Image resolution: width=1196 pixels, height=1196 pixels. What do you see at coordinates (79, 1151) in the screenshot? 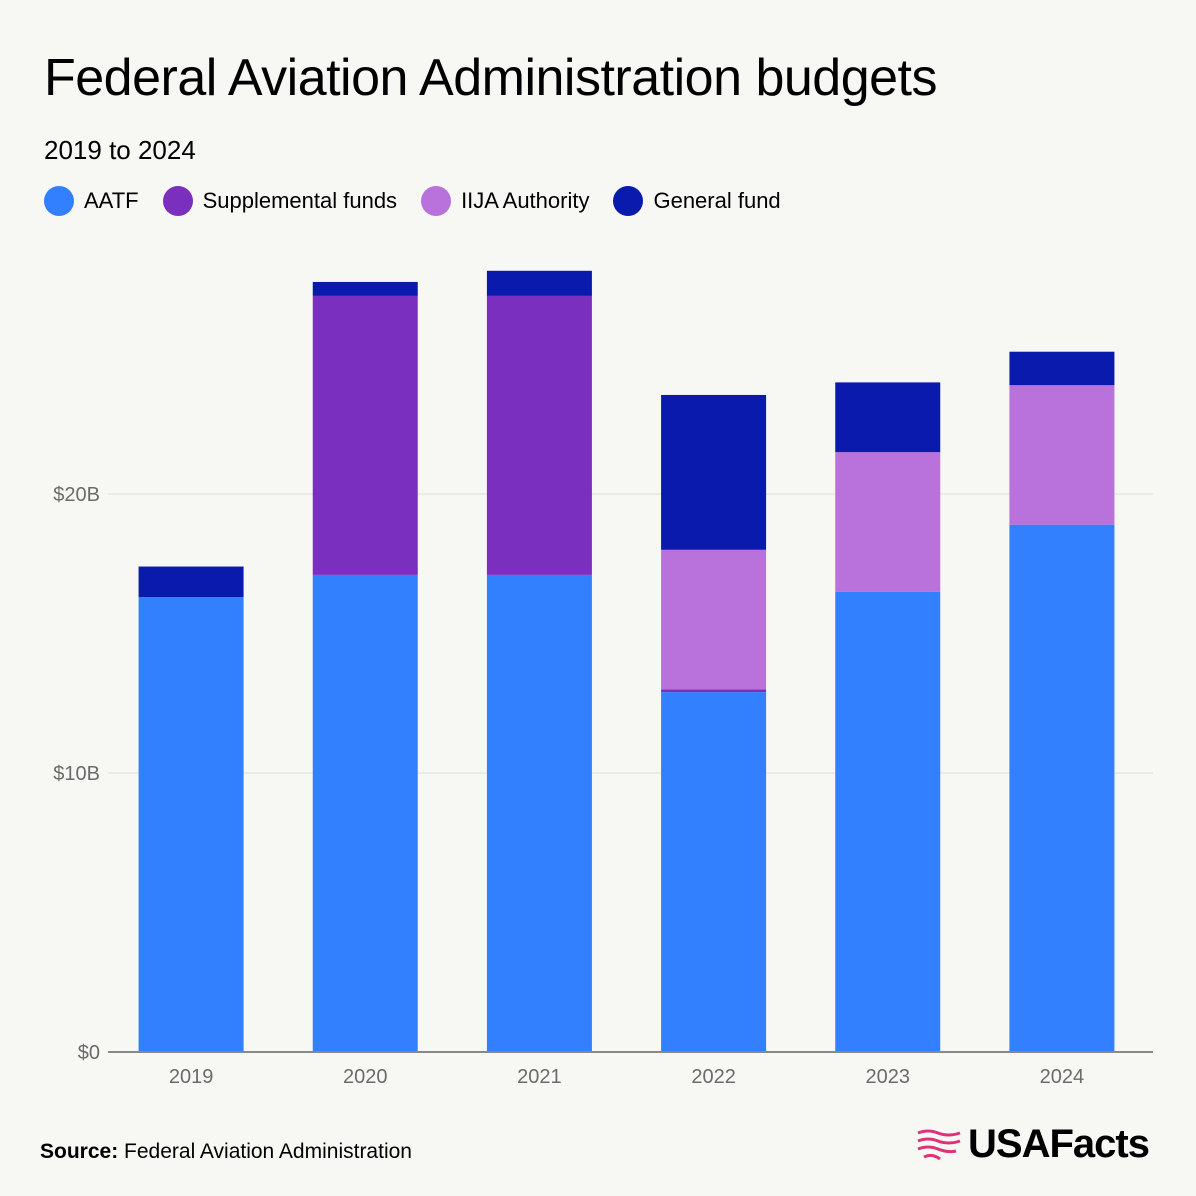
I see `source-label: Source:` at bounding box center [79, 1151].